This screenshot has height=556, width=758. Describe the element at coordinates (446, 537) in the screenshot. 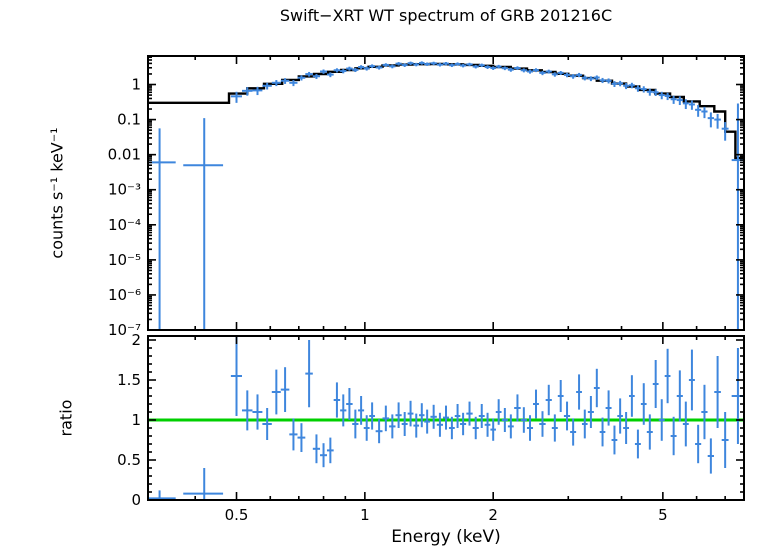

I see `x-axis-label: Energy (keV)` at that location.